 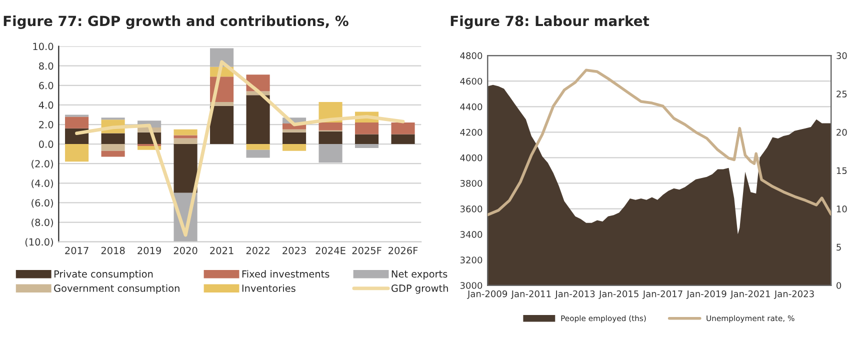 What do you see at coordinates (42, 223) in the screenshot?
I see `y-tick-label: (8.0)` at bounding box center [42, 223].